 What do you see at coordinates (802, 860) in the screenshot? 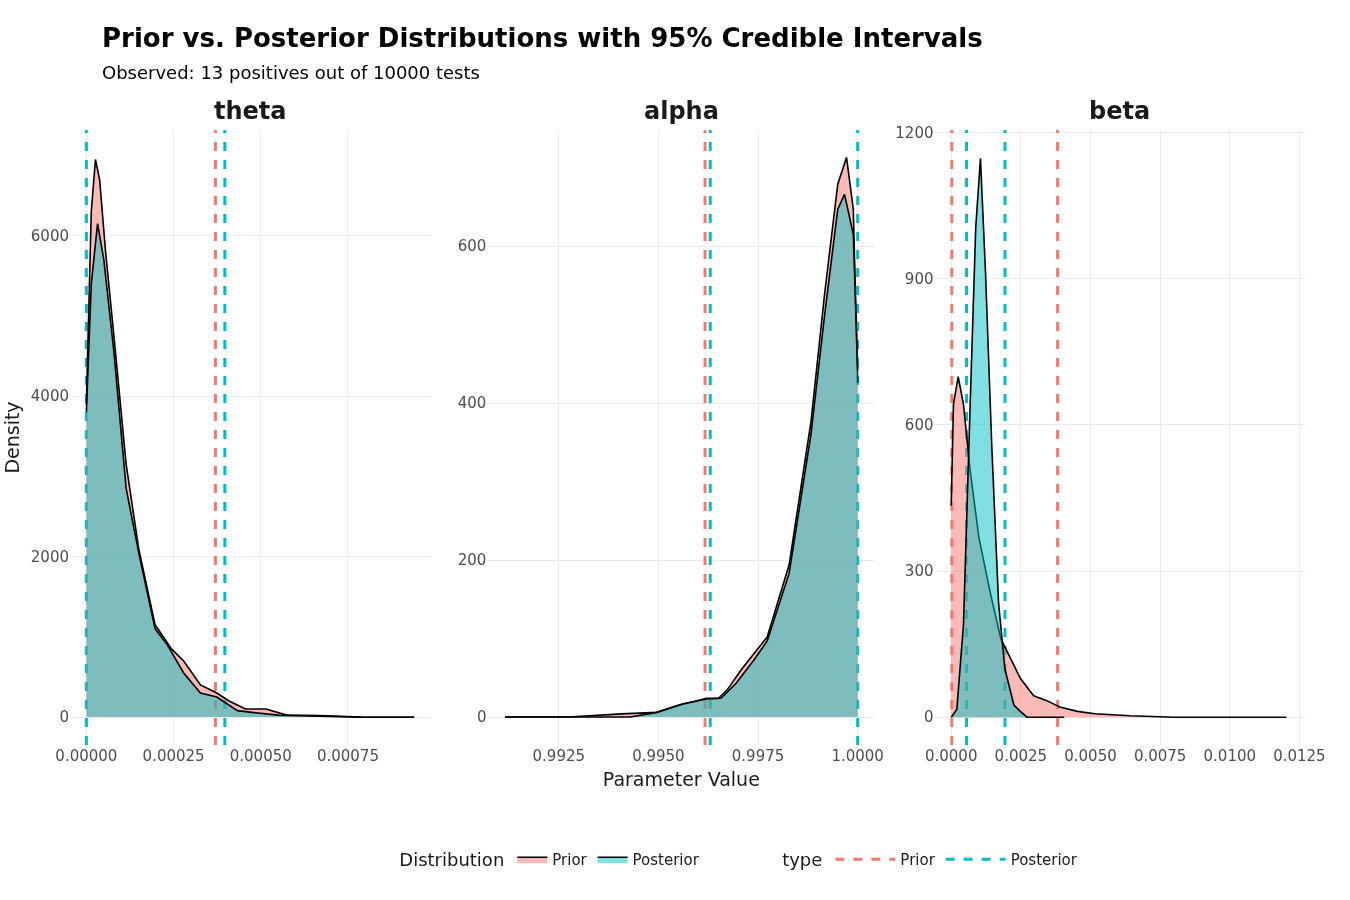
I see `text: type` at bounding box center [802, 860].